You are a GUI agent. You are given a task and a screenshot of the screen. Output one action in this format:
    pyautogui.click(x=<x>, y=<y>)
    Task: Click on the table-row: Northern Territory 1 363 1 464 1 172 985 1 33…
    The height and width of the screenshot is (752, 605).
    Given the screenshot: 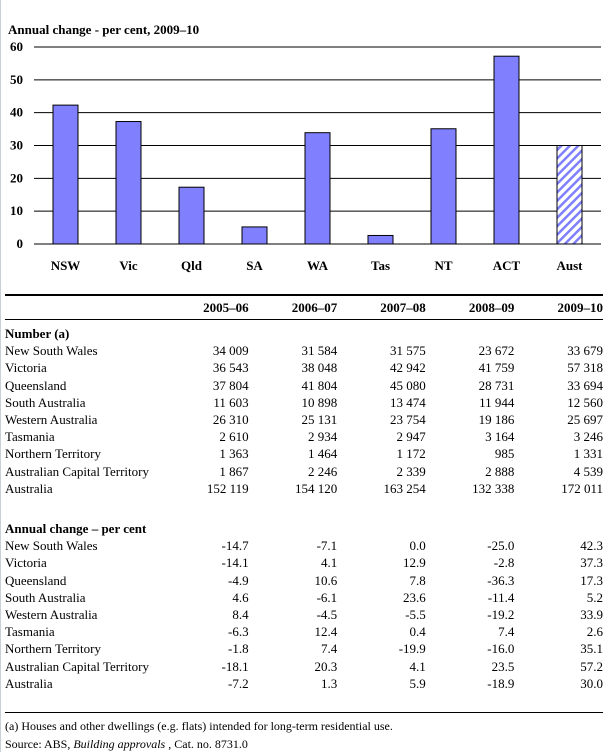 What is the action you would take?
    pyautogui.click(x=304, y=453)
    